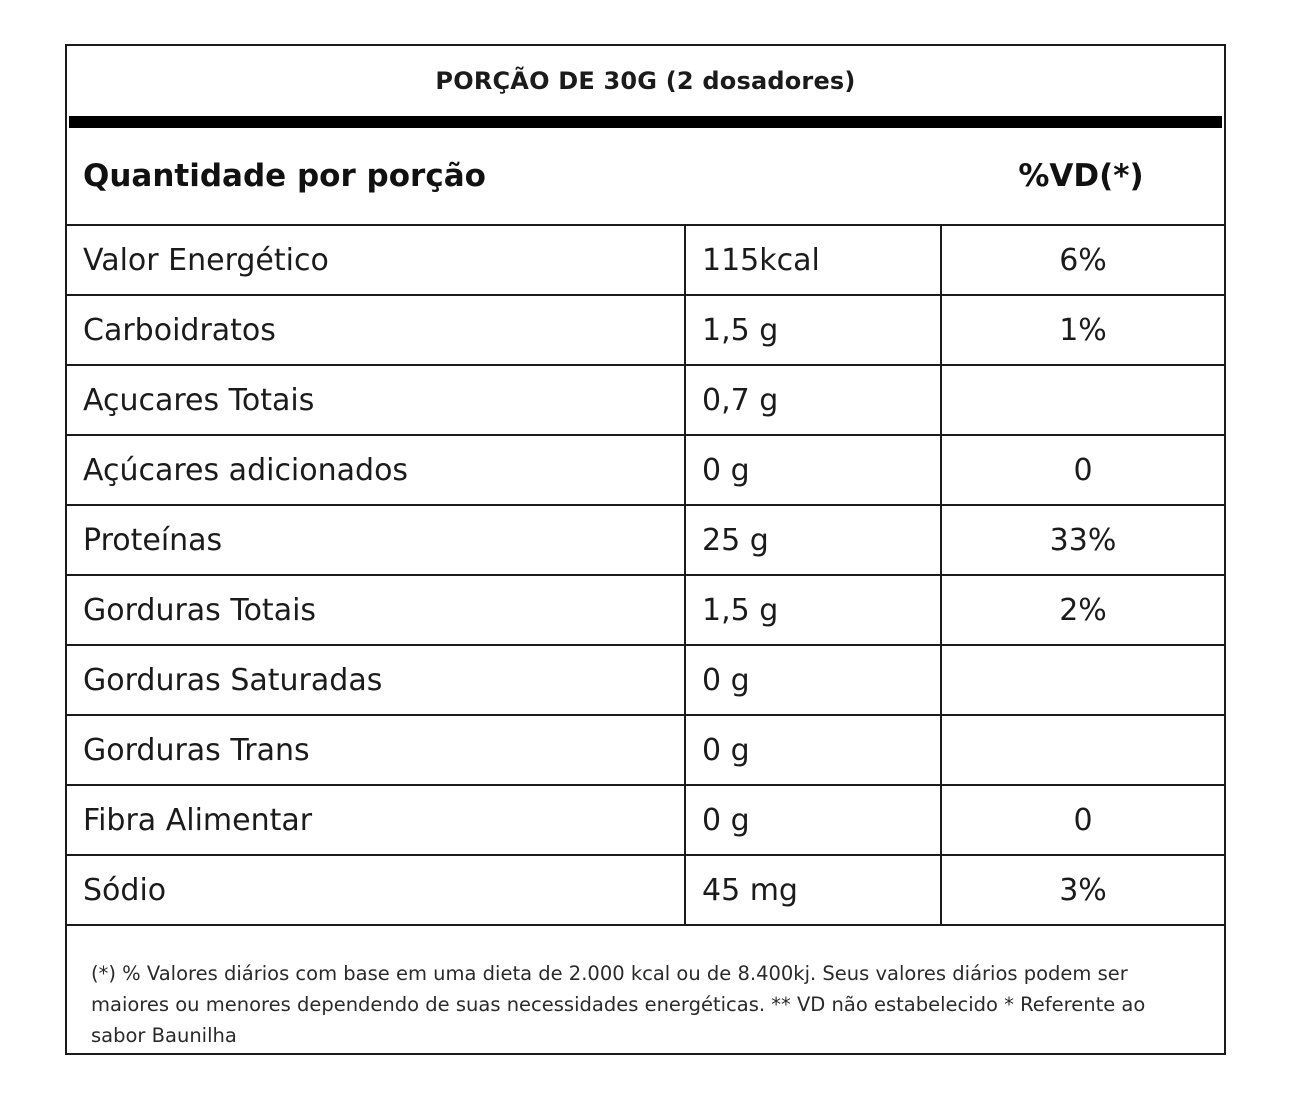 This screenshot has height=1106, width=1300. What do you see at coordinates (376, 890) in the screenshot?
I see `nutrient-name: Sódio` at bounding box center [376, 890].